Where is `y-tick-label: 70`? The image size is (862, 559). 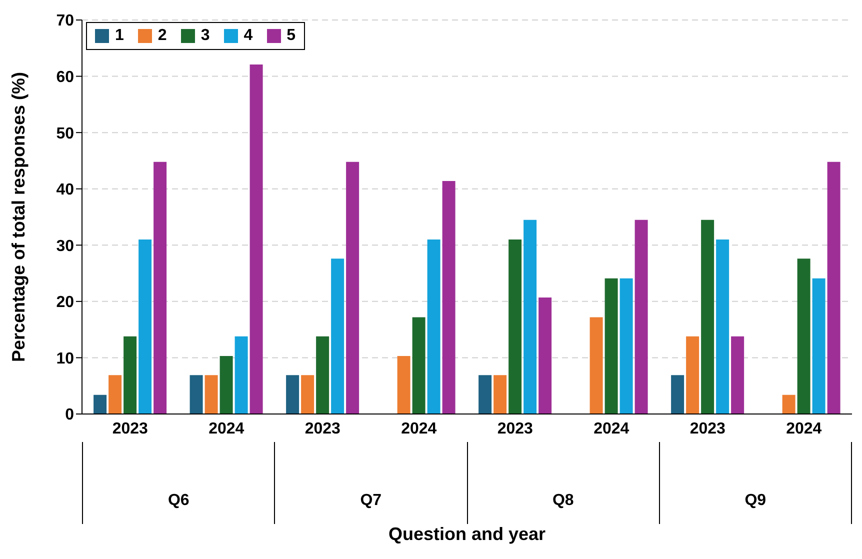 y-tick-label: 70 is located at coordinates (65, 21).